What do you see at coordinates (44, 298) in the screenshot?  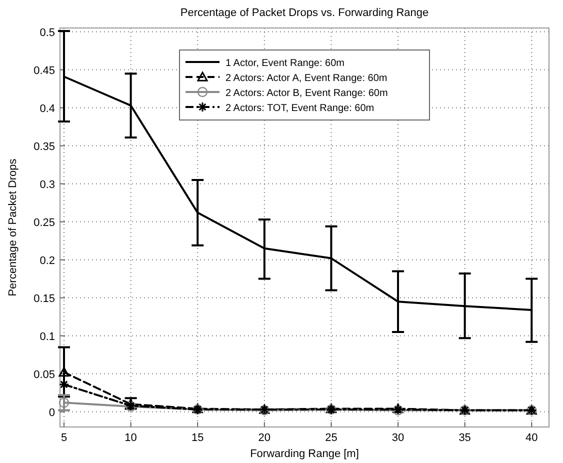 I see `y-tick-label: 0.15` at bounding box center [44, 298].